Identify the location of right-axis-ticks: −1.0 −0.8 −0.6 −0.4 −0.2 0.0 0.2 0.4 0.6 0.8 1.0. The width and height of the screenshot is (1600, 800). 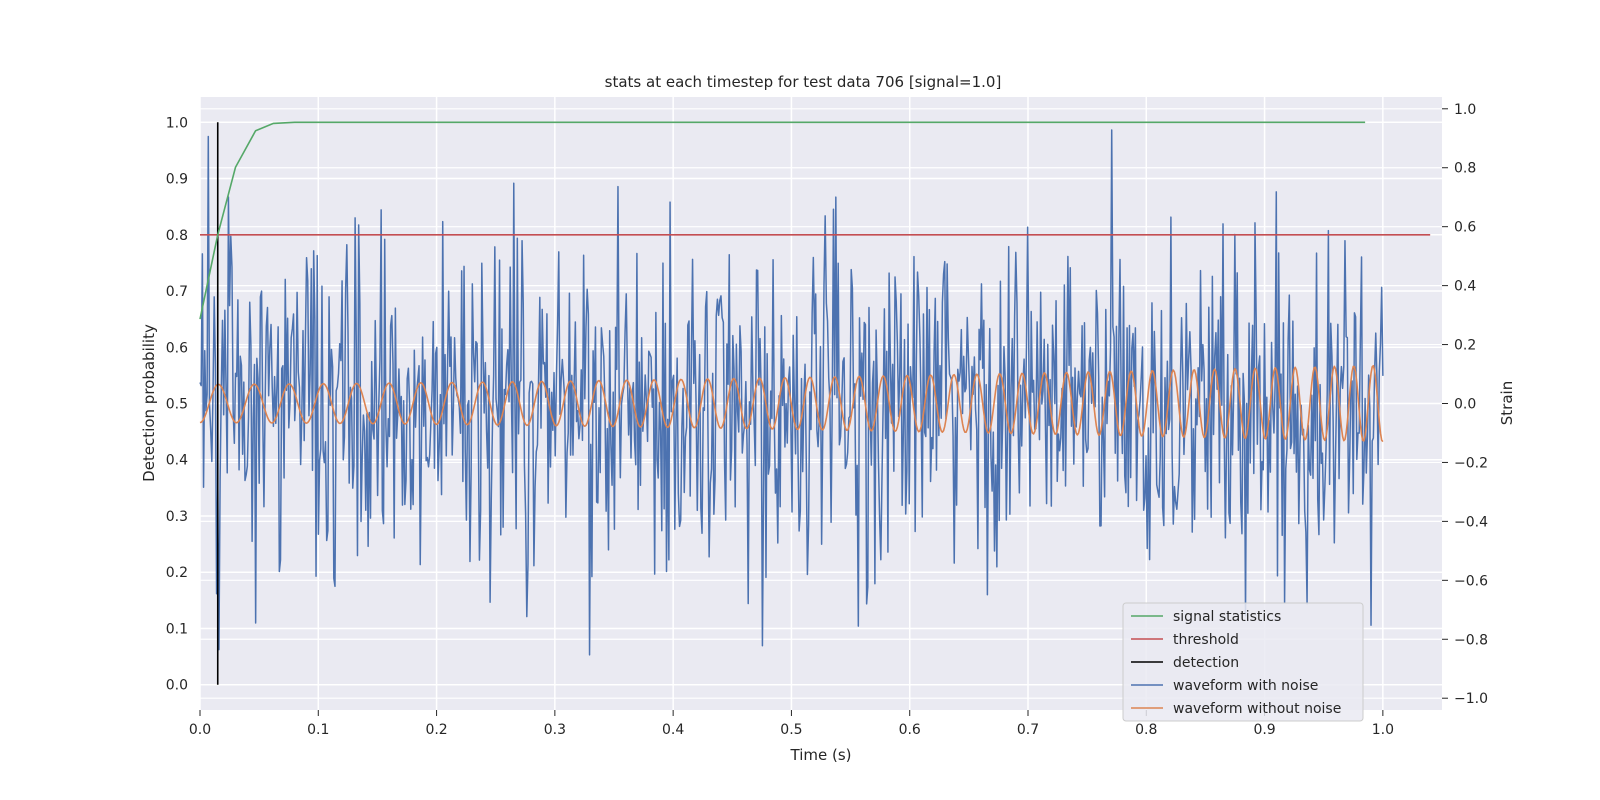
(1465, 404).